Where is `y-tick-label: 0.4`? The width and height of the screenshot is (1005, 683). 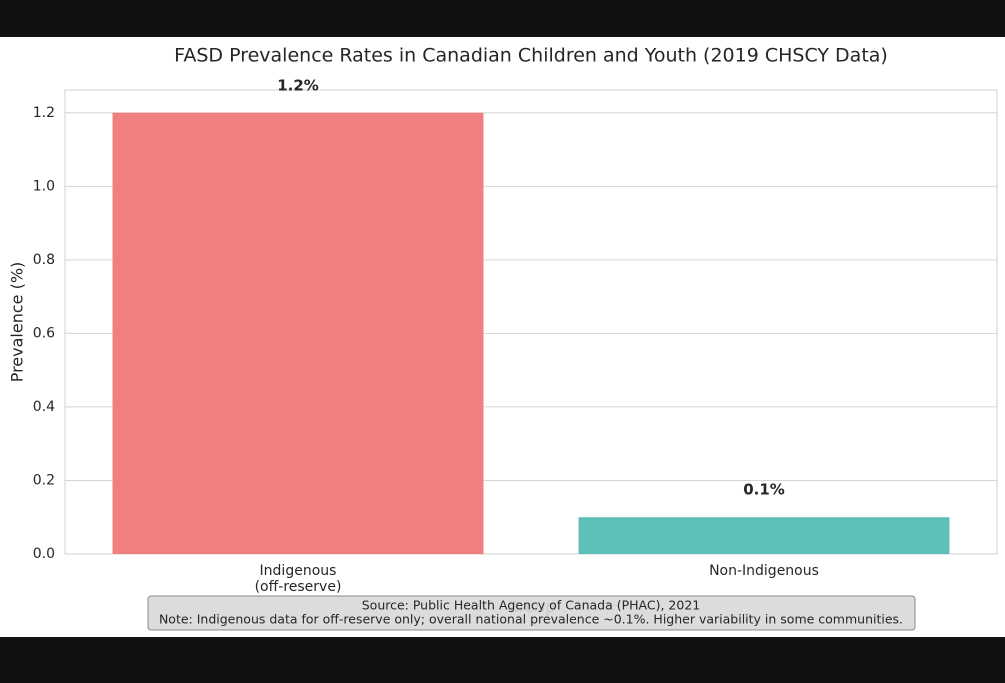
y-tick-label: 0.4 is located at coordinates (44, 407).